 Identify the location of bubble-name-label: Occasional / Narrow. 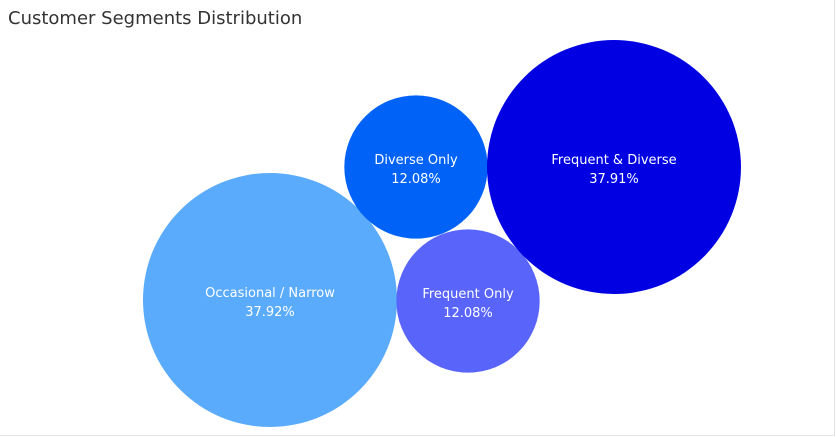
(270, 293).